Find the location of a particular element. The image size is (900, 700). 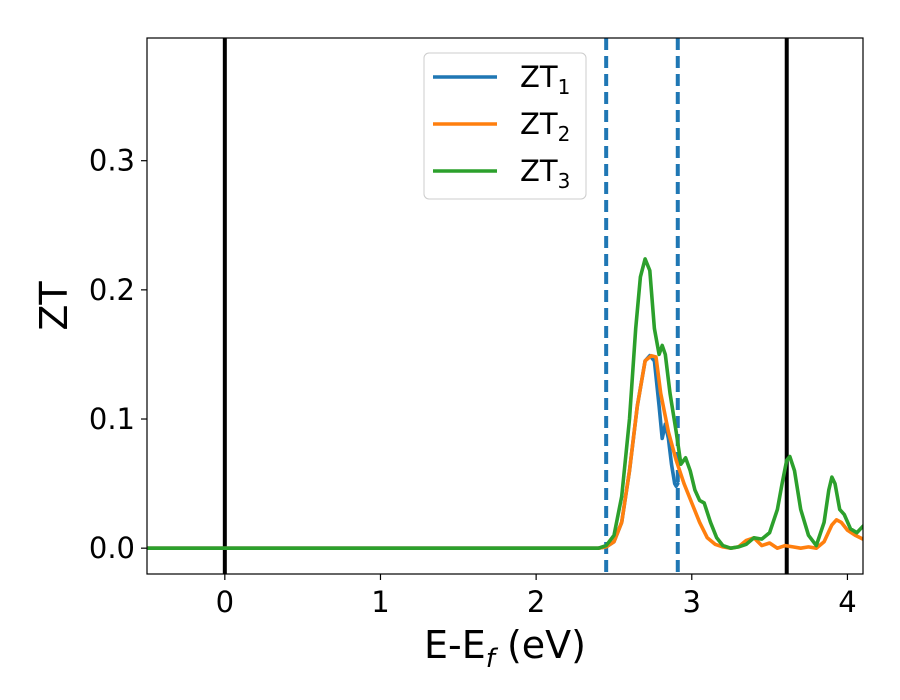

legend-label-zt3: ZT3 is located at coordinates (545, 173).